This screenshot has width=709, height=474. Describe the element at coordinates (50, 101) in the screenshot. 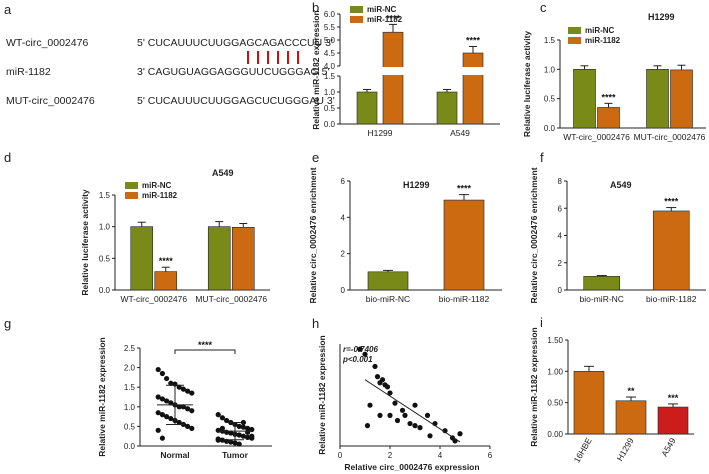

I see `sequence-name-mut: MUT-circ_0002476` at that location.